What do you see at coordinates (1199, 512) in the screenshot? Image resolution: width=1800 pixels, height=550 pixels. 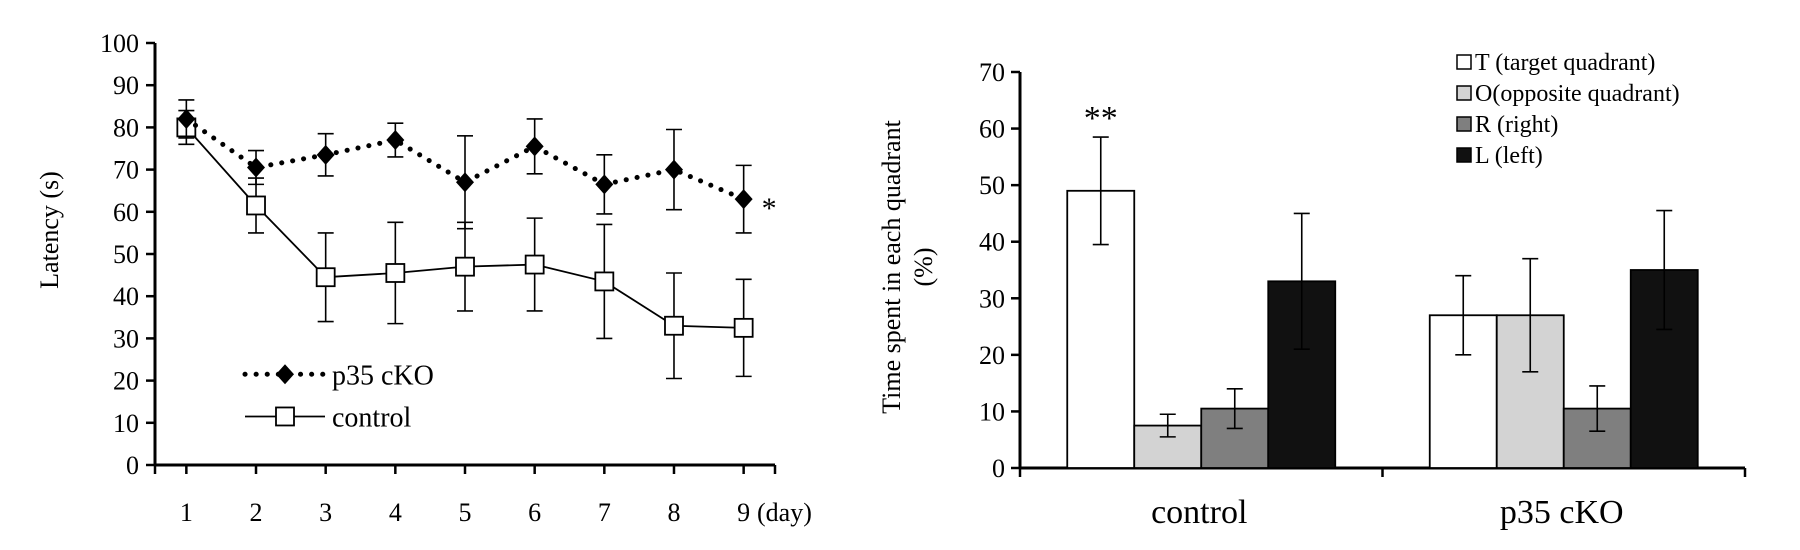 I see `right-category-label: control` at bounding box center [1199, 512].